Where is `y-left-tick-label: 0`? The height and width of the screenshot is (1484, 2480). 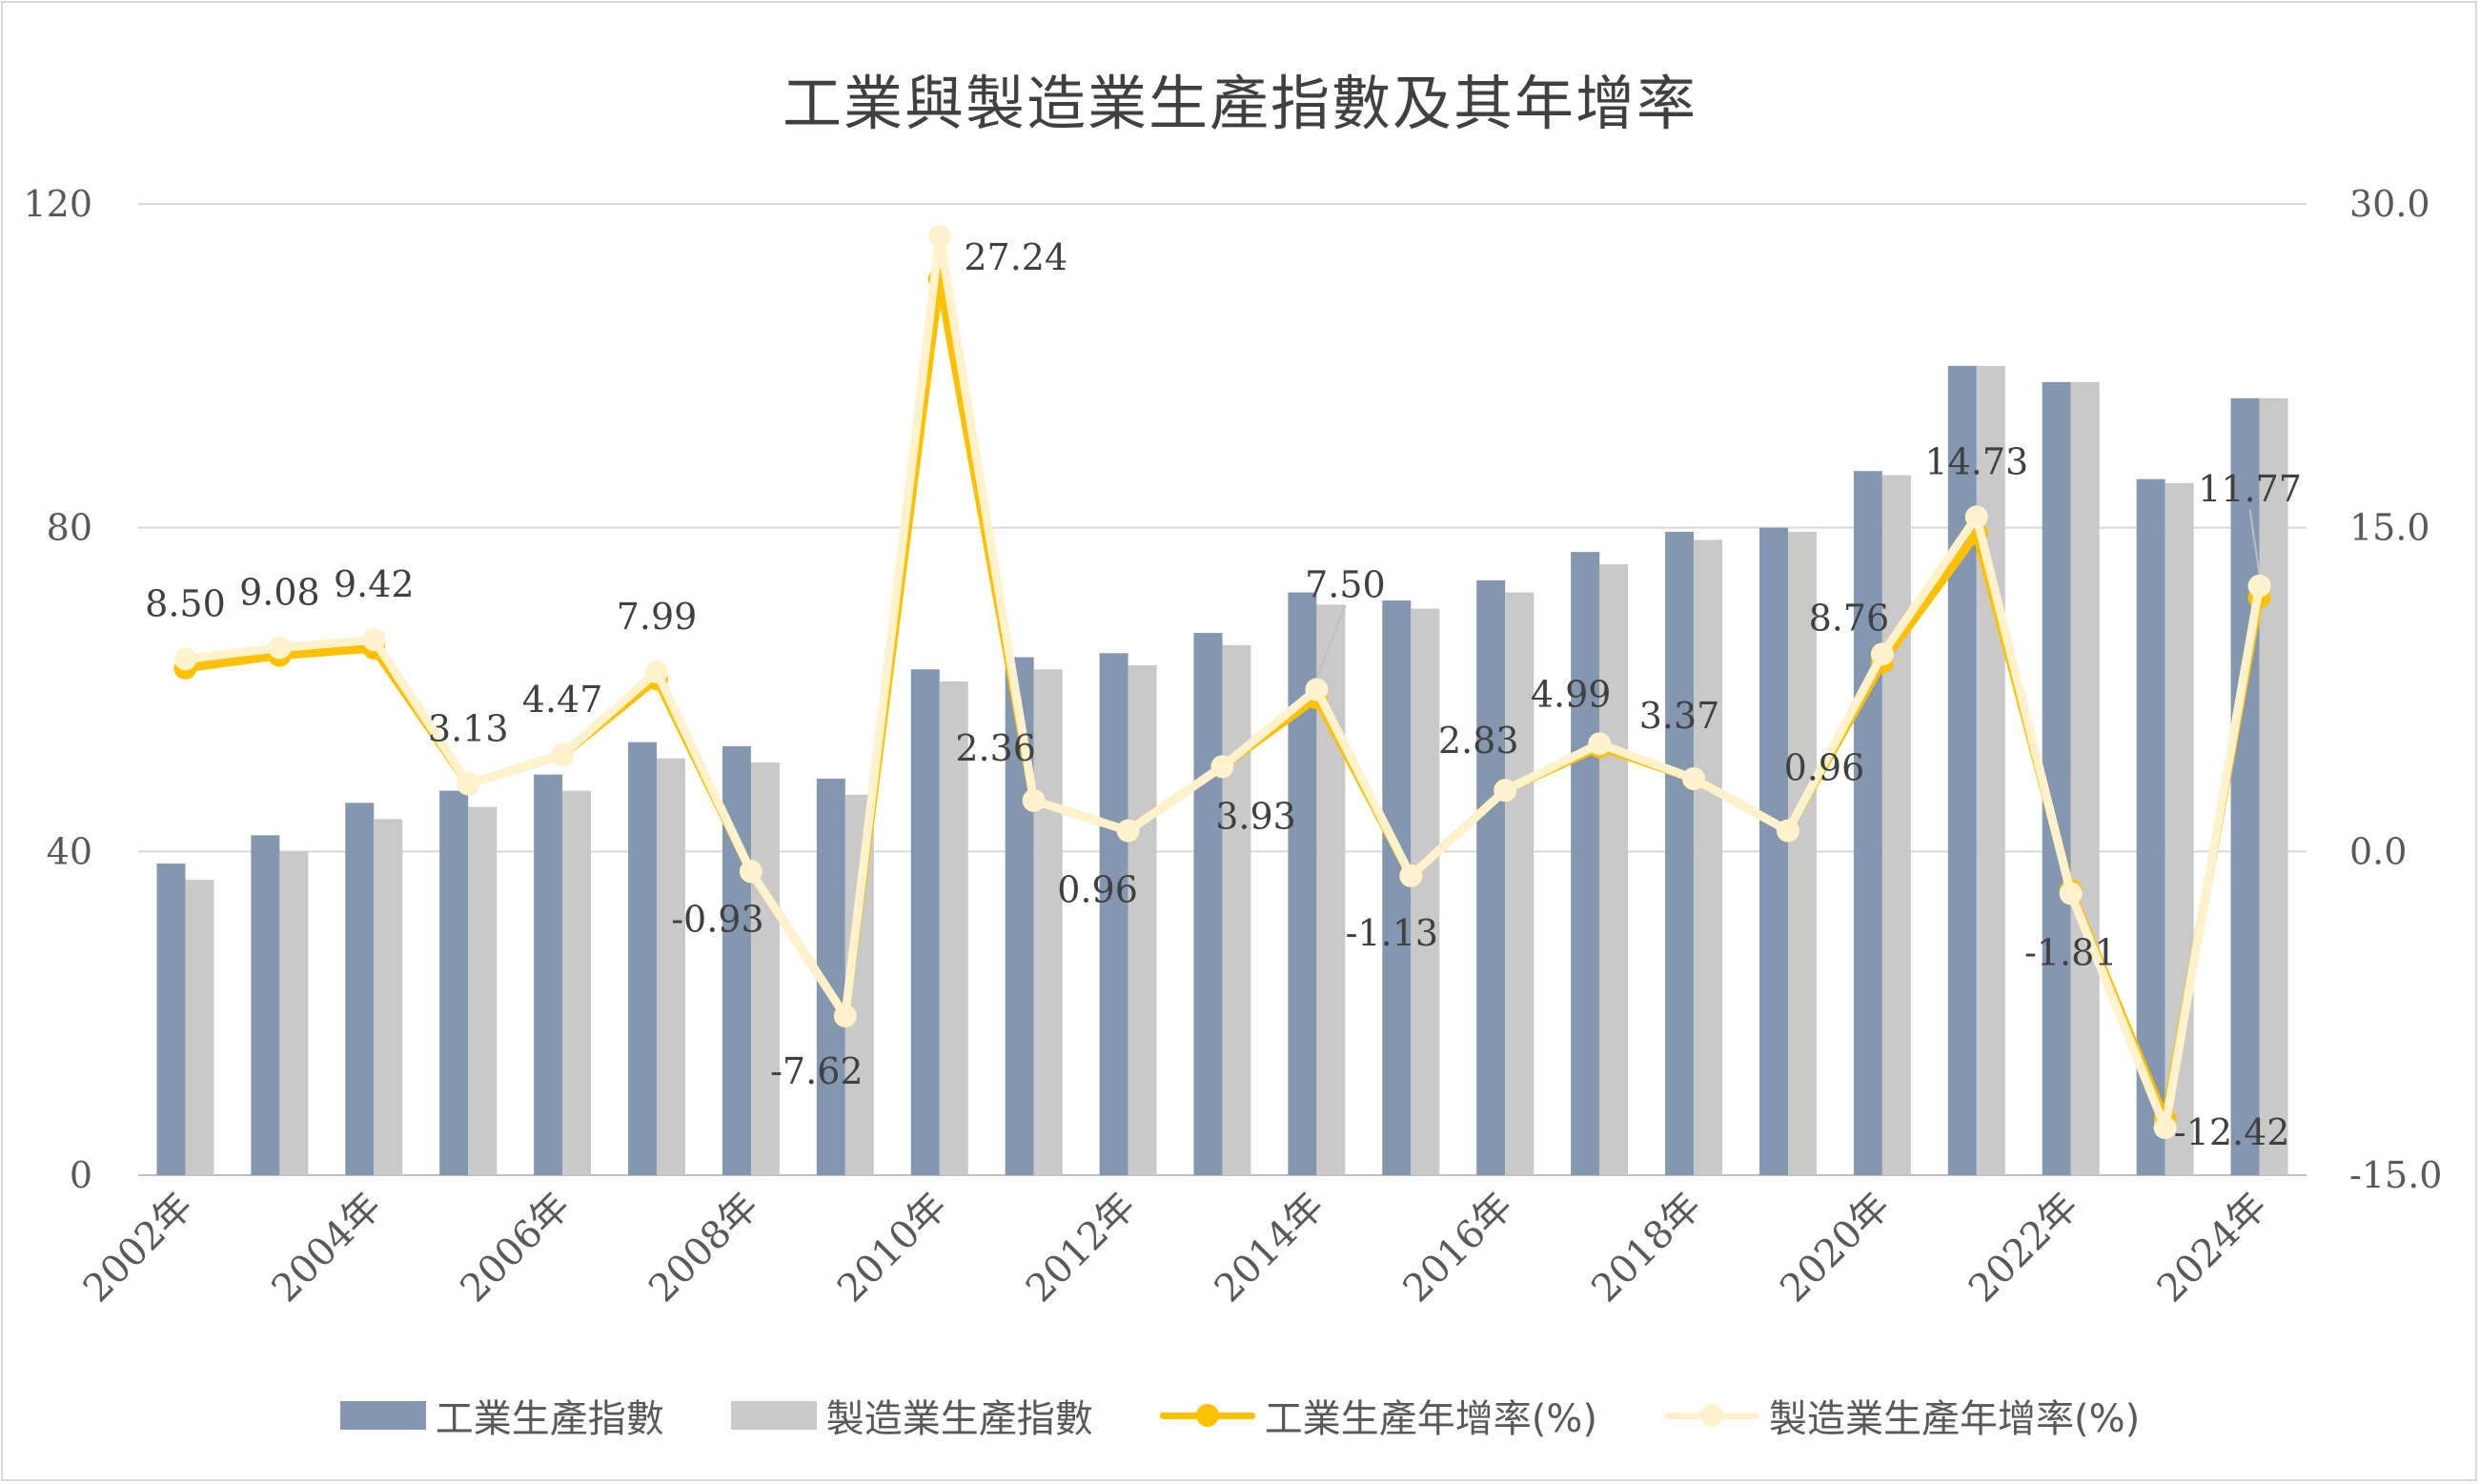 y-left-tick-label: 0 is located at coordinates (81, 1175).